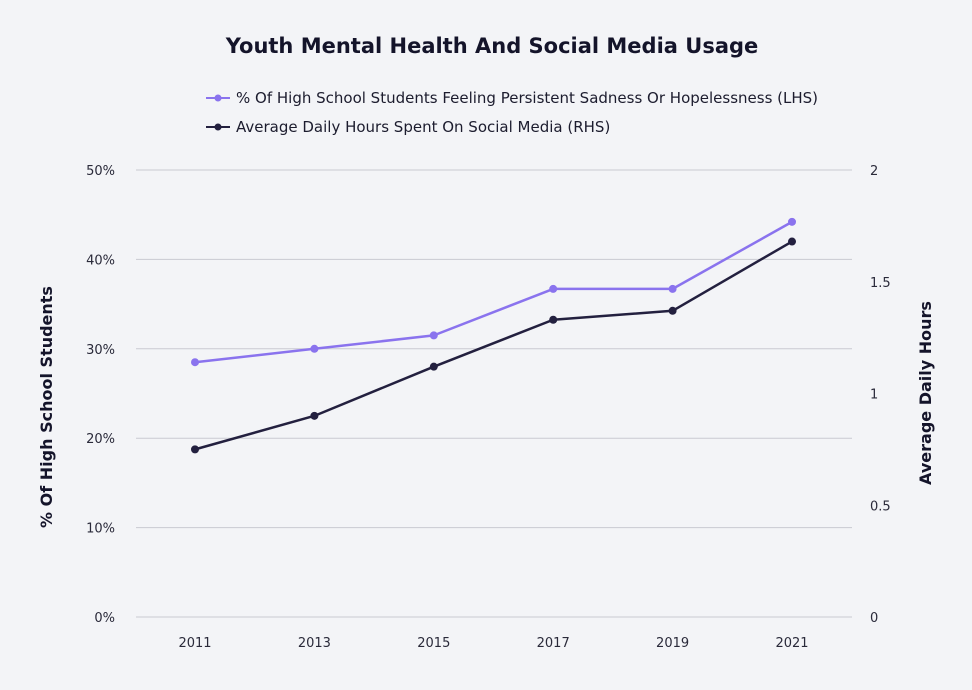 This screenshot has width=972, height=690. Describe the element at coordinates (874, 618) in the screenshot. I see `y-right-tick-label: 0` at that location.